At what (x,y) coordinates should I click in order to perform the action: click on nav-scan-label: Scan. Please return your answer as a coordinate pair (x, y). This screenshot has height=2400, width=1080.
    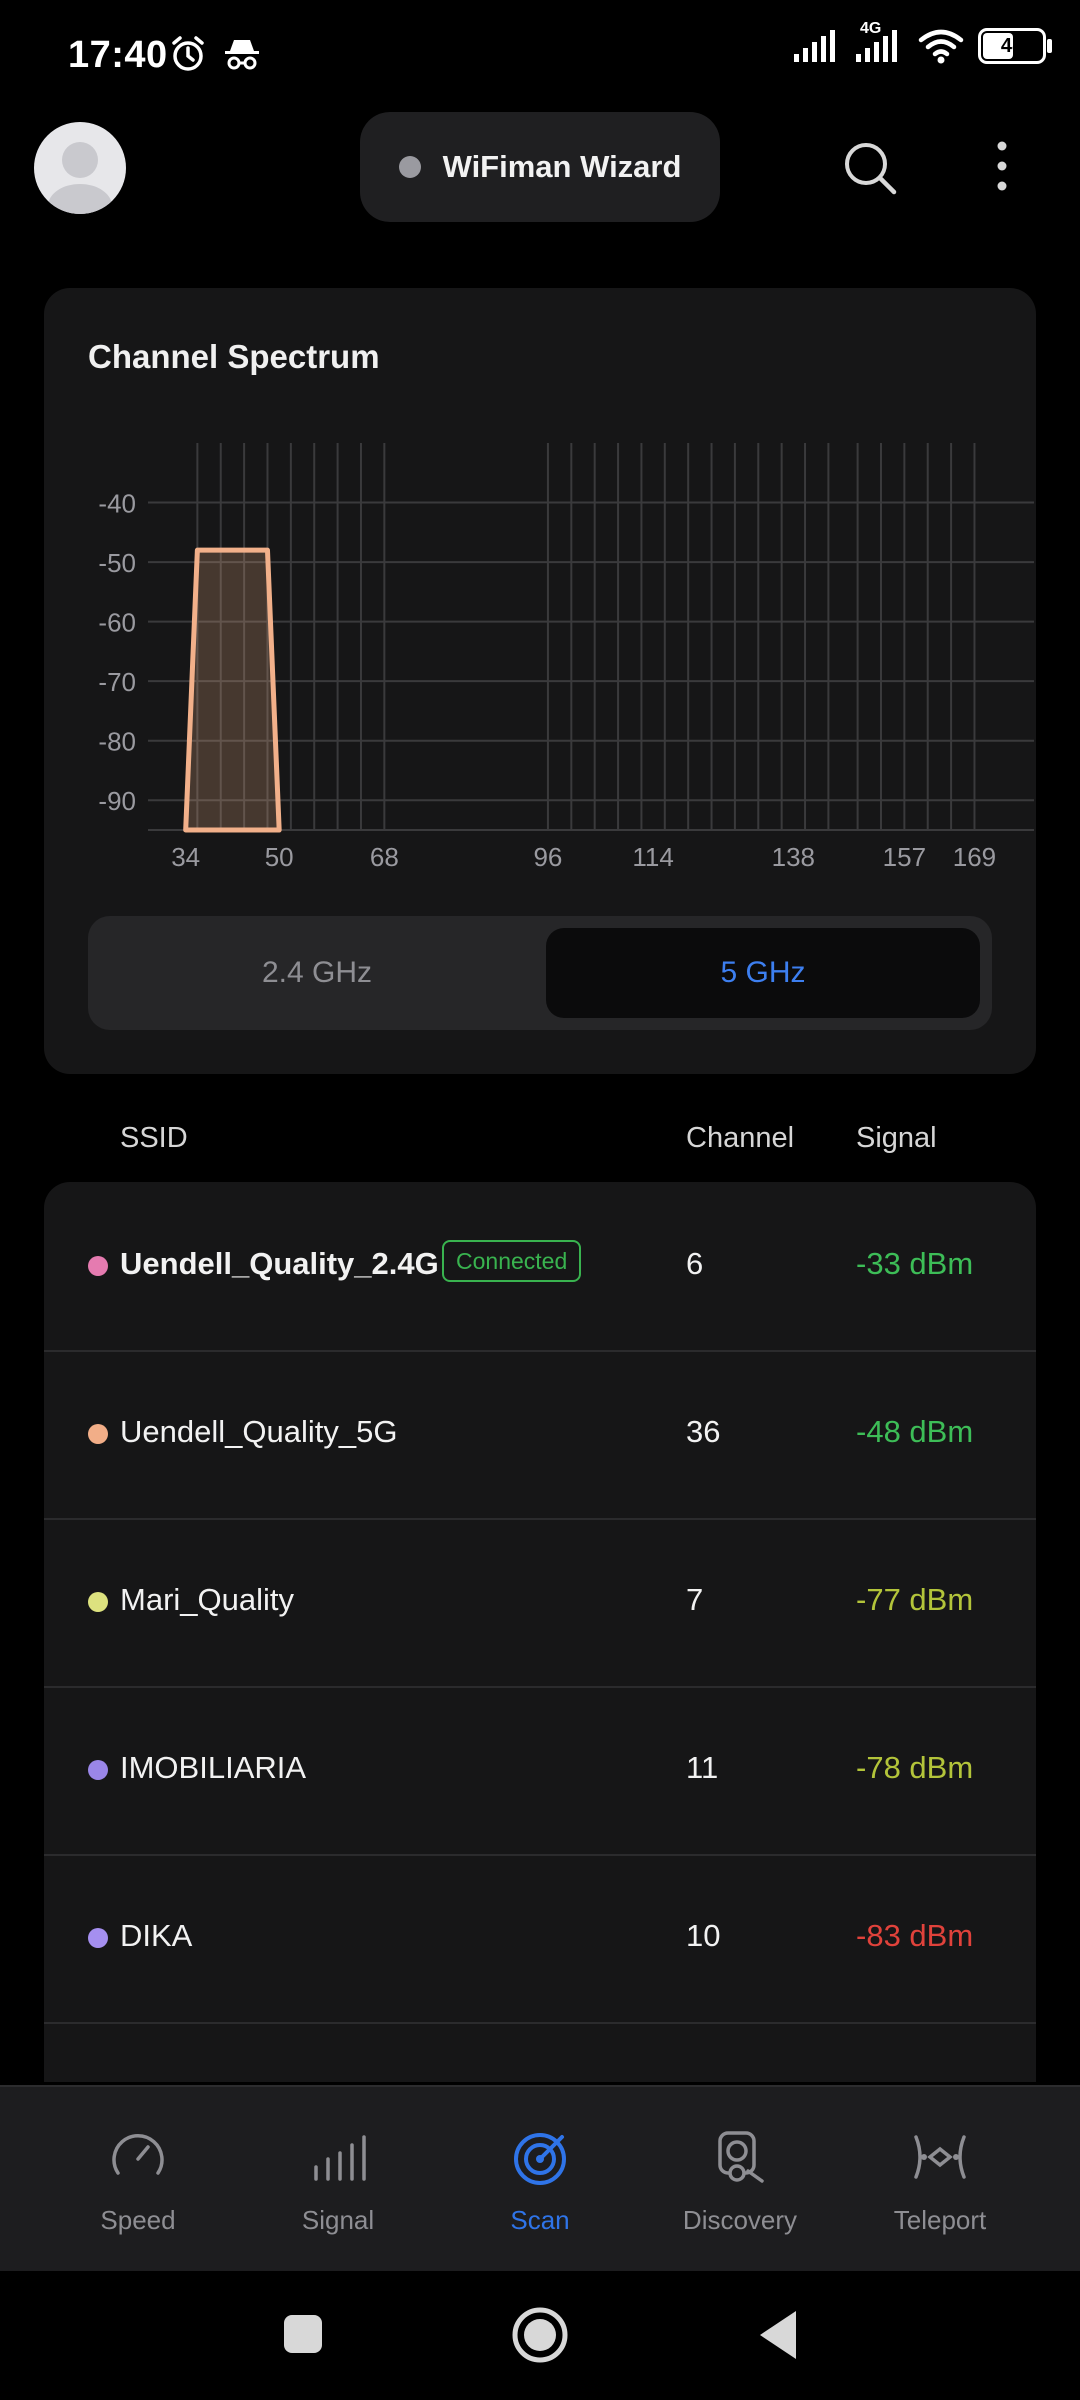
    Looking at the image, I should click on (540, 2220).